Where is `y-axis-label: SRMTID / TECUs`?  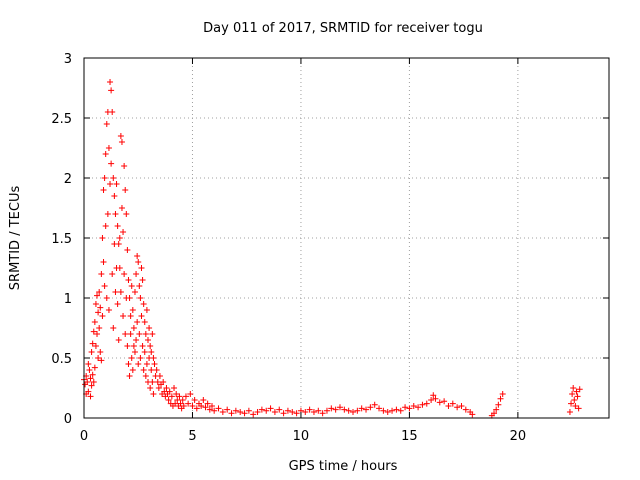
y-axis-label: SRMTID / TECUs is located at coordinates (15, 238).